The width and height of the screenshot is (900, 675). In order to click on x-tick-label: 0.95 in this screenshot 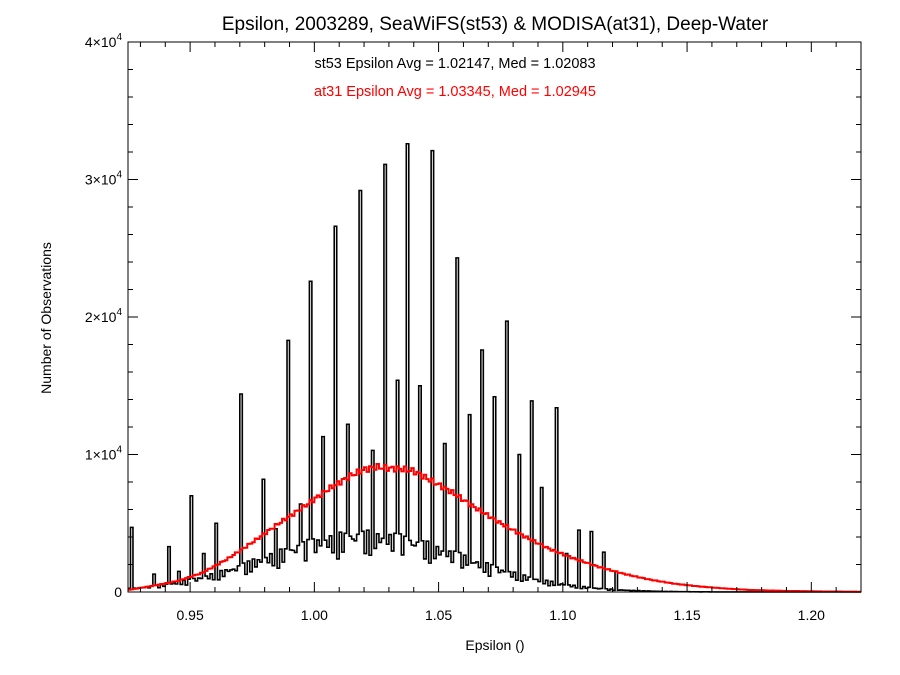, I will do `click(189, 615)`.